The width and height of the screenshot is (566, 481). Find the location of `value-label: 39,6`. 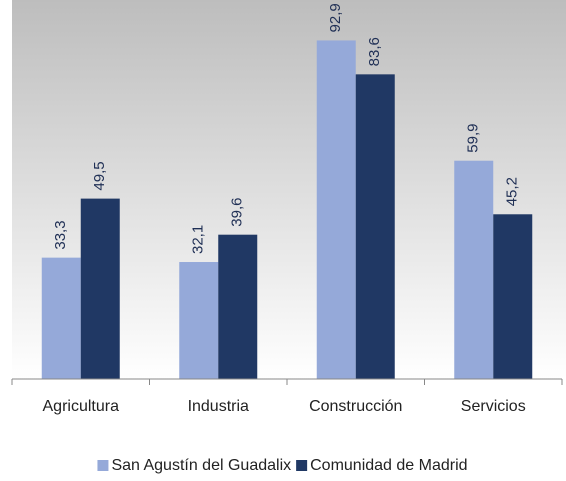

value-label: 39,6 is located at coordinates (237, 211).